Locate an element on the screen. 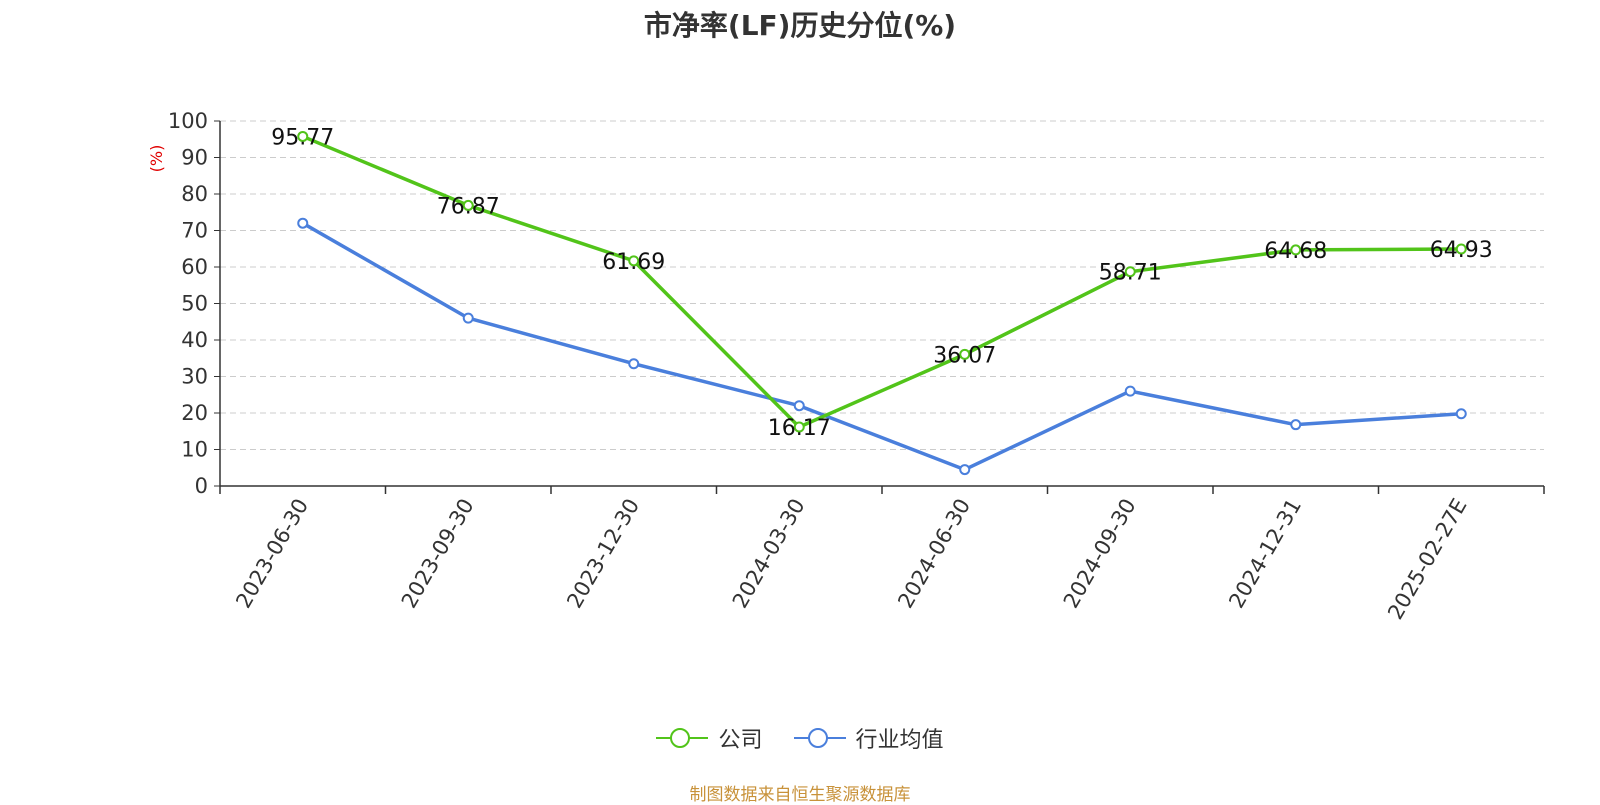  x-tick-label: 2024-09-30 is located at coordinates (1100, 554).